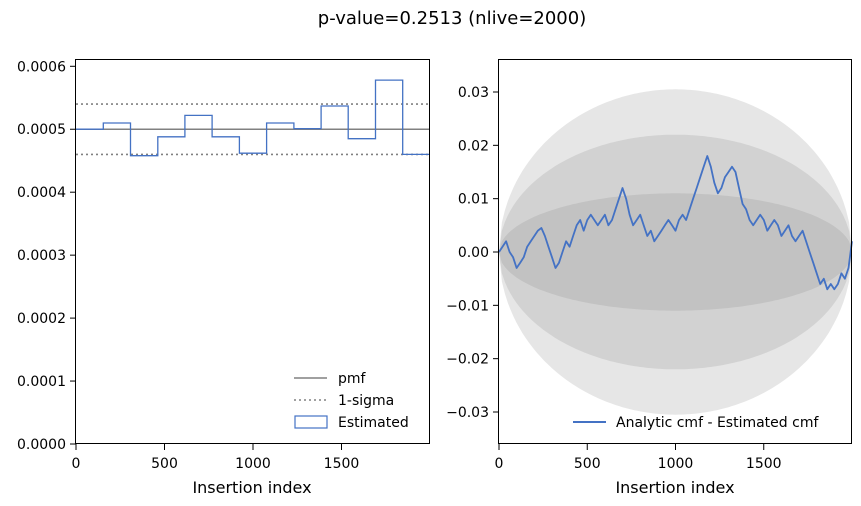 This screenshot has height=506, width=861. Describe the element at coordinates (366, 401) in the screenshot. I see `legend-1-sigma-label: 1-sigma` at that location.